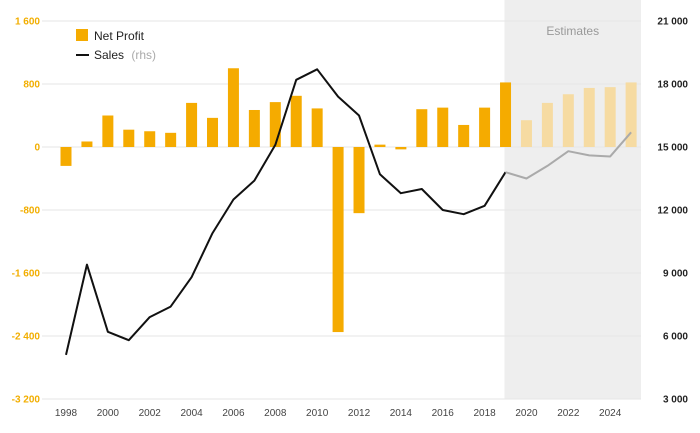 The height and width of the screenshot is (433, 700). What do you see at coordinates (275, 413) in the screenshot?
I see `x-tick-label: 2008` at bounding box center [275, 413].